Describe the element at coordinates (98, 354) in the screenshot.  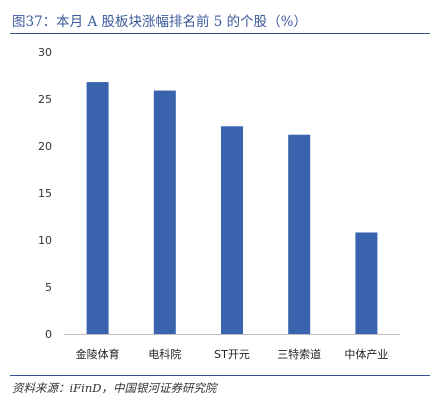
I see `x-category-label: 金陵体育` at that location.